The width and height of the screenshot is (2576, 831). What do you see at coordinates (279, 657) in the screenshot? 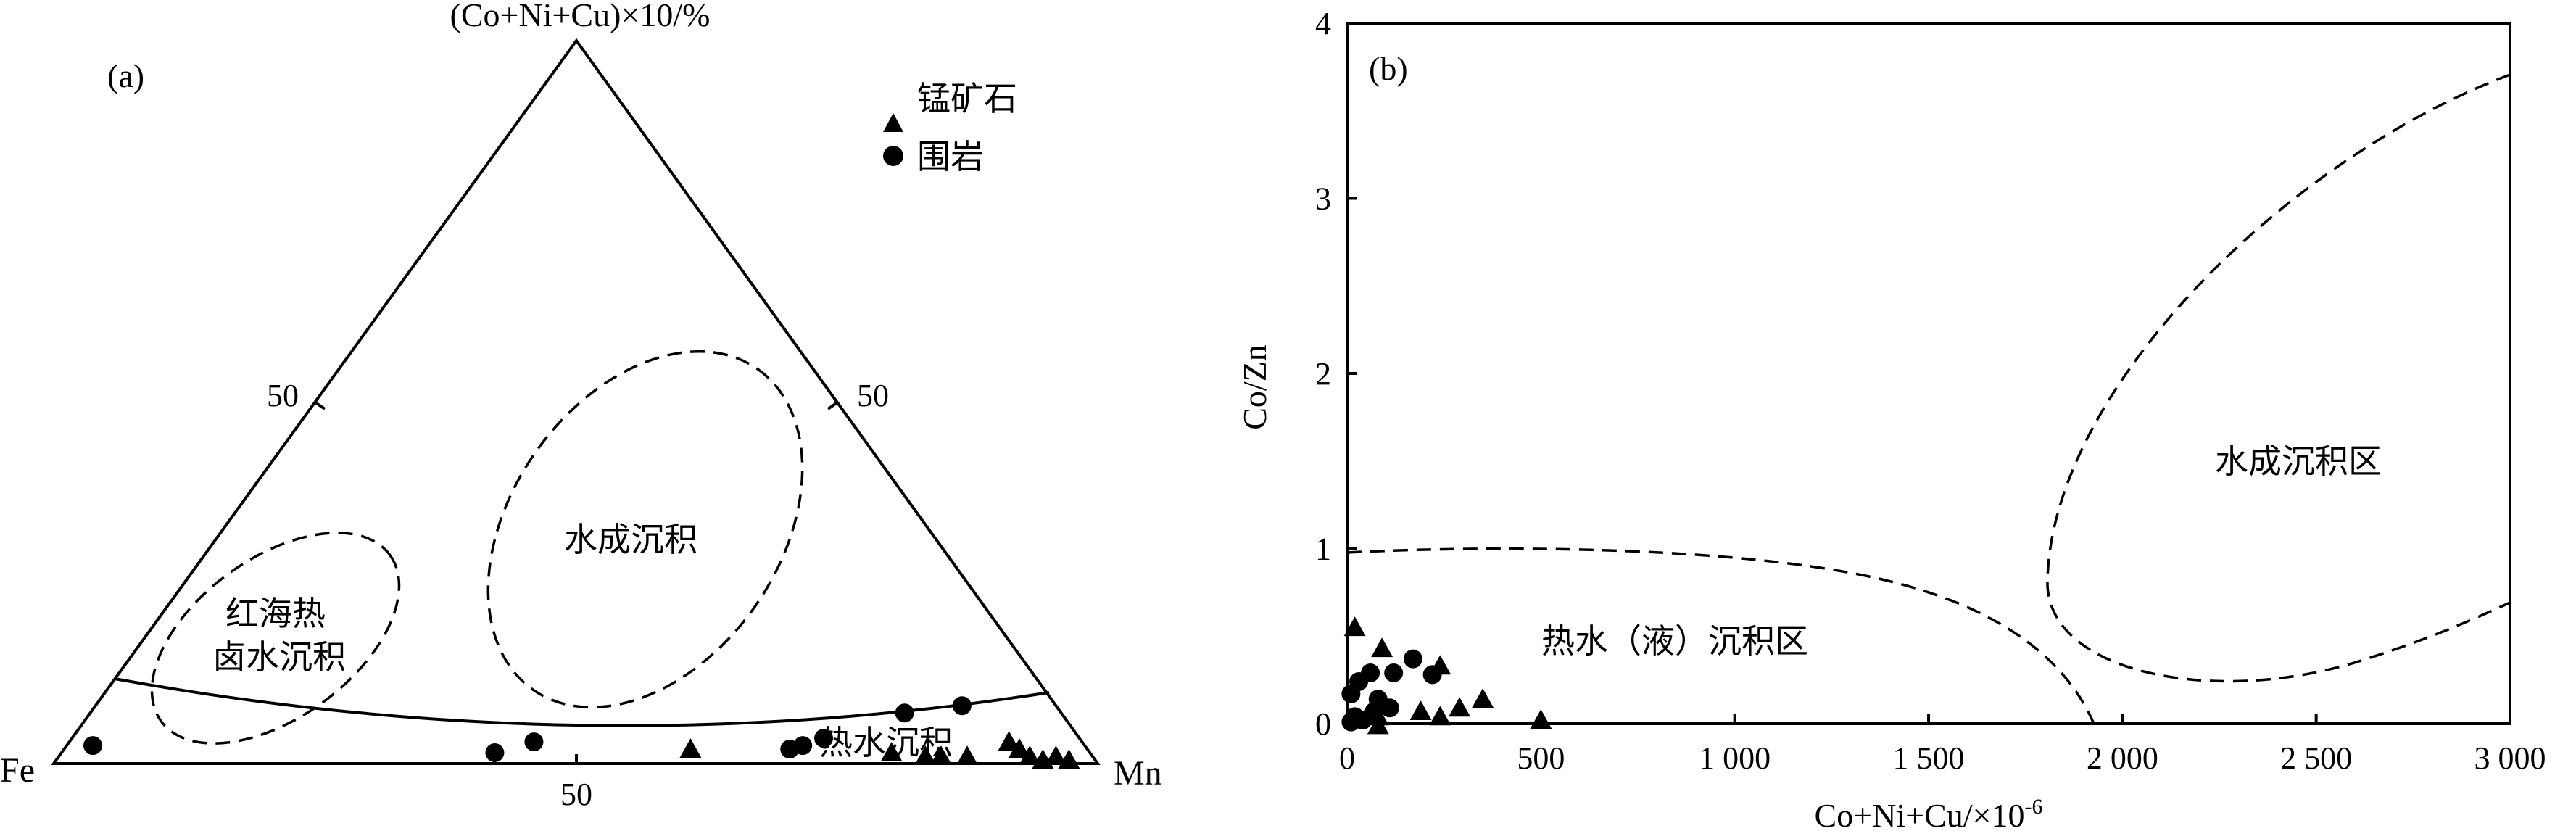
I see `field-label-red-sea-line2: 卤水沉积` at bounding box center [279, 657].